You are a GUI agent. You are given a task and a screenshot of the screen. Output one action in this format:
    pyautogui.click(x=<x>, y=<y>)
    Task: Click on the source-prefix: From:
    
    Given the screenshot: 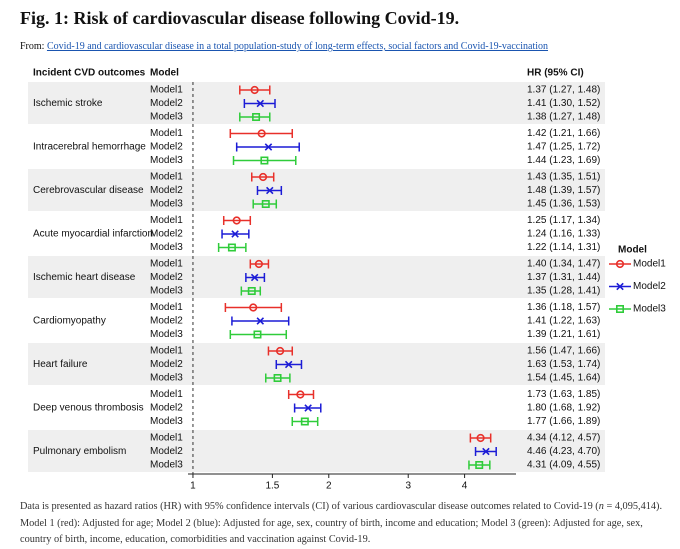 What is the action you would take?
    pyautogui.click(x=33, y=46)
    